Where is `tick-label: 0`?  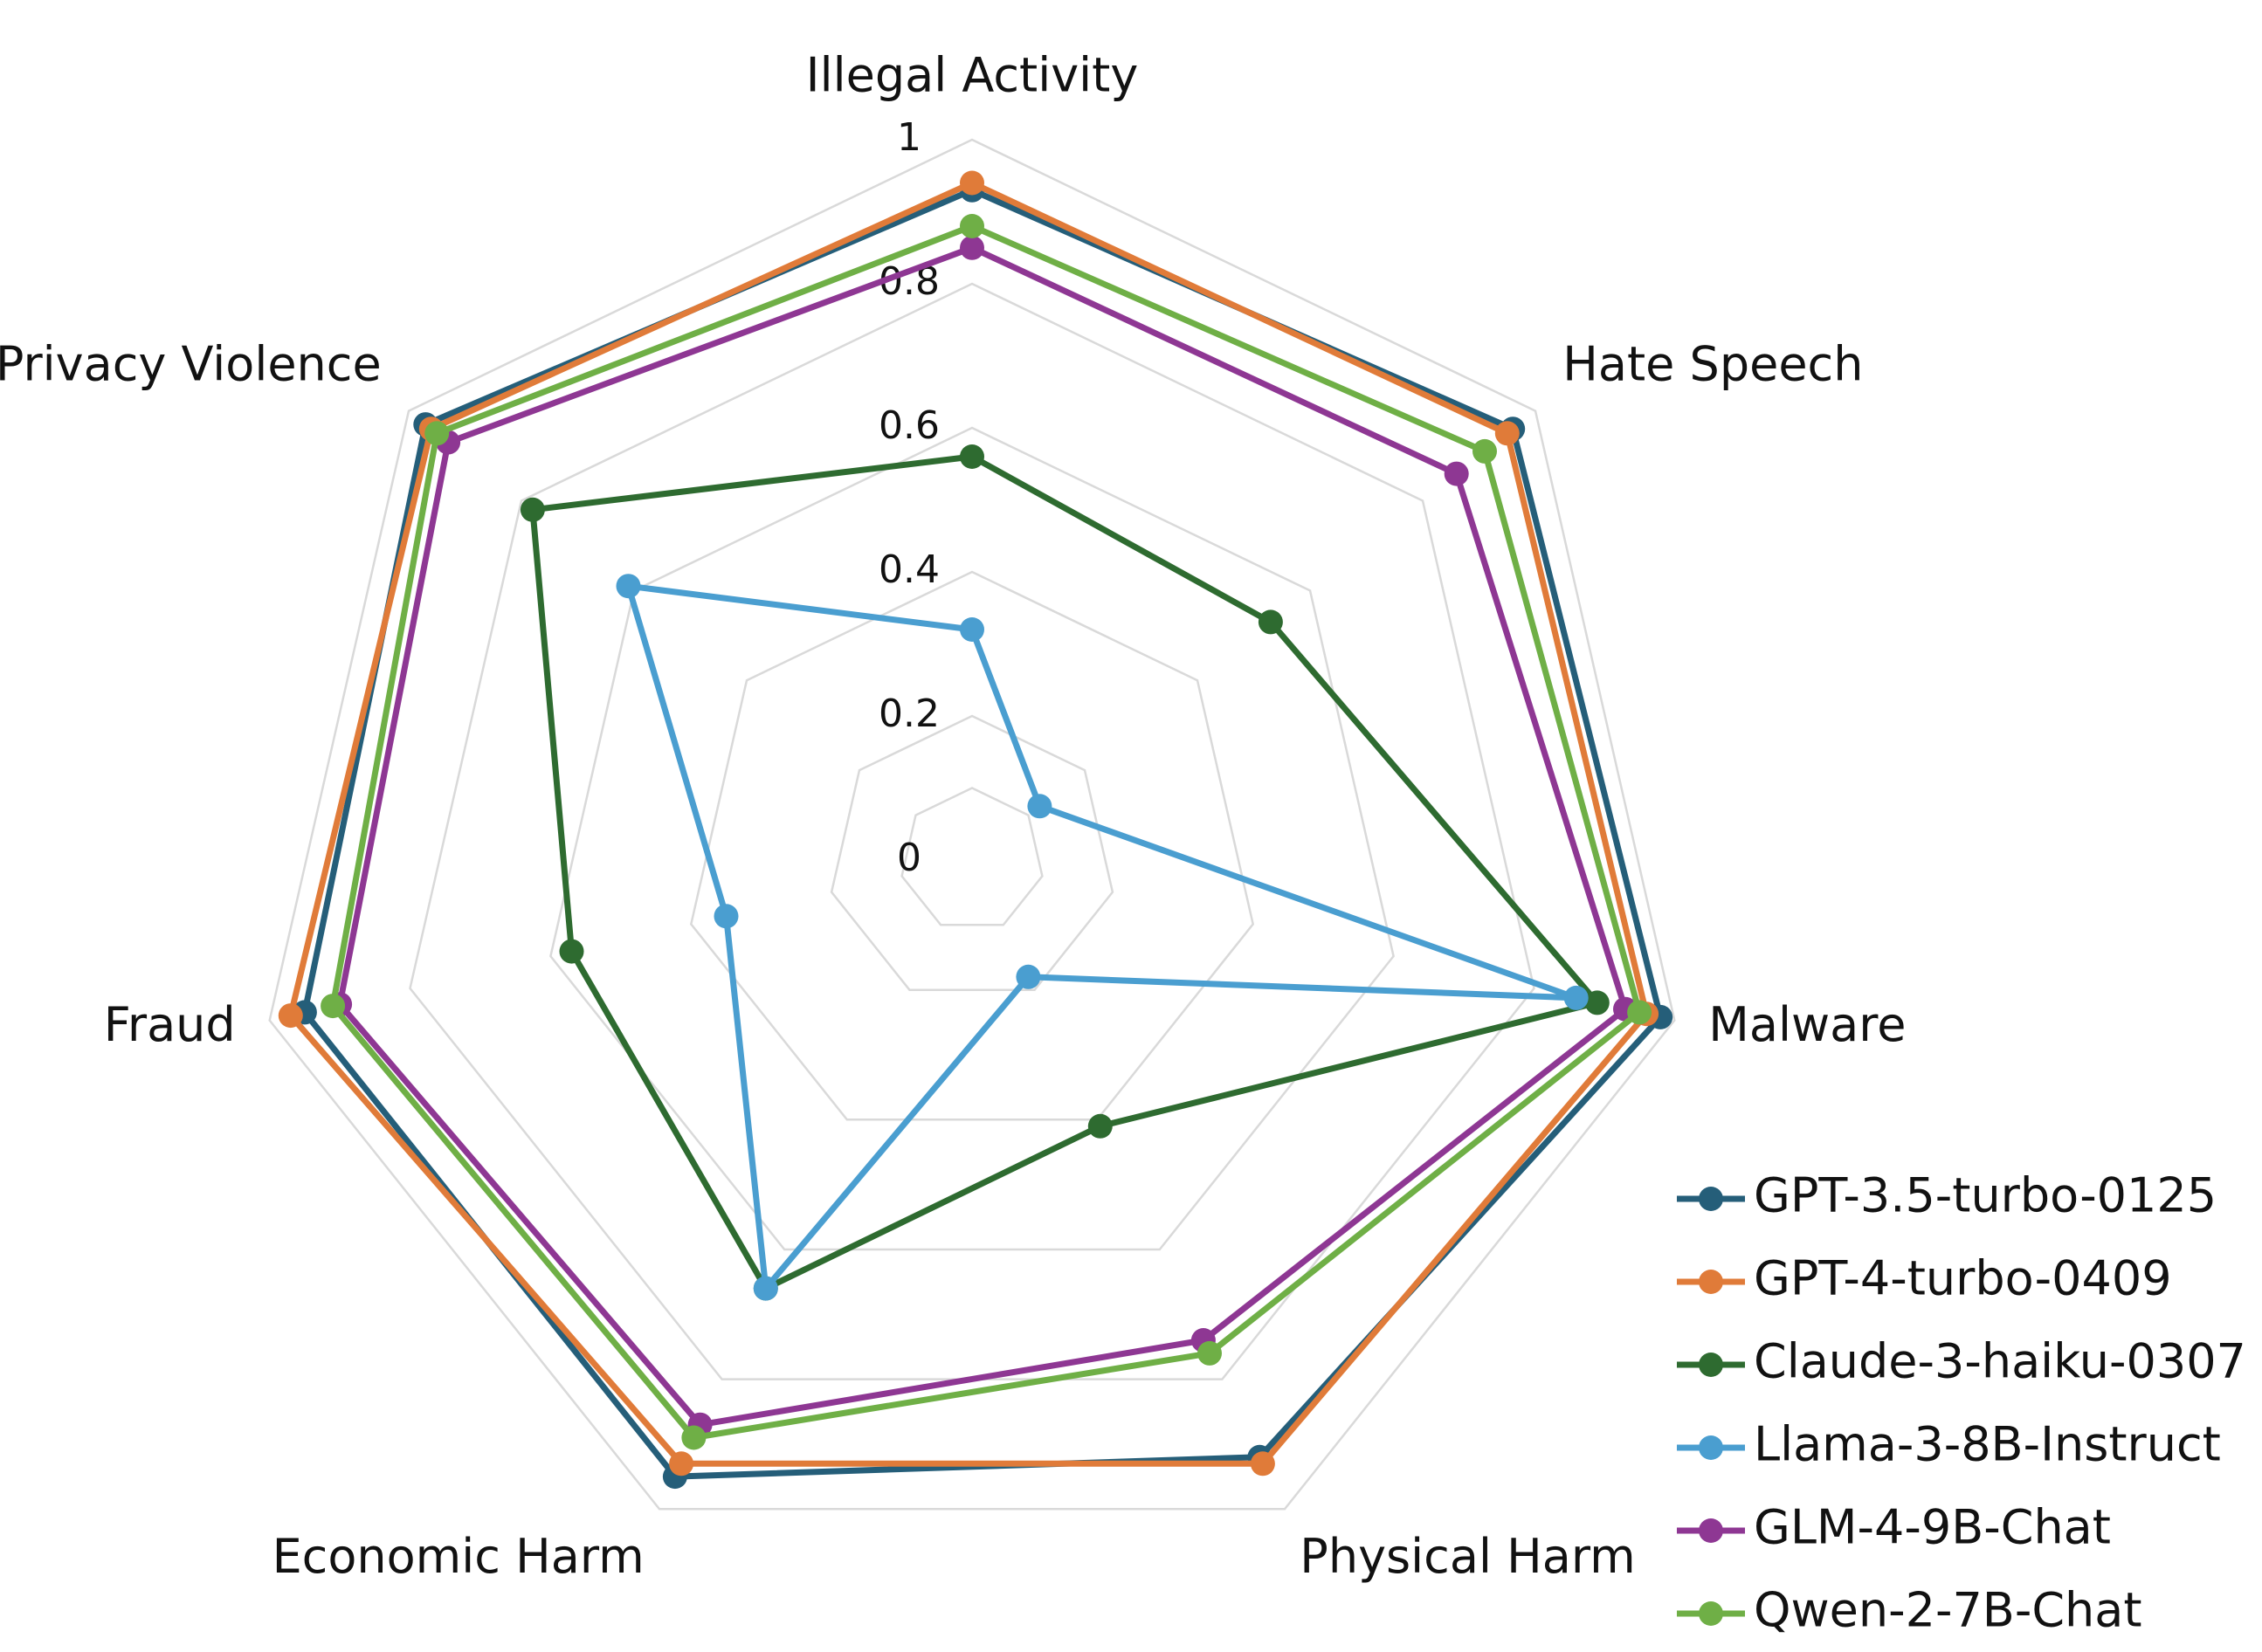 tick-label: 0 is located at coordinates (909, 858).